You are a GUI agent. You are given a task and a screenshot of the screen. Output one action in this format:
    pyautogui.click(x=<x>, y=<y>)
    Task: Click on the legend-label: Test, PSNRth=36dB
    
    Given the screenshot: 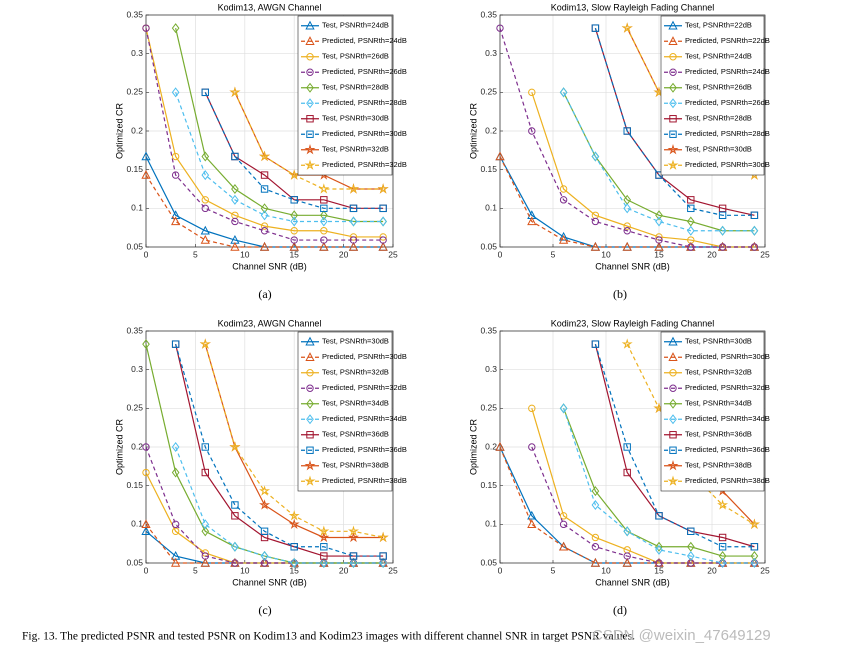 What is the action you would take?
    pyautogui.click(x=355, y=434)
    